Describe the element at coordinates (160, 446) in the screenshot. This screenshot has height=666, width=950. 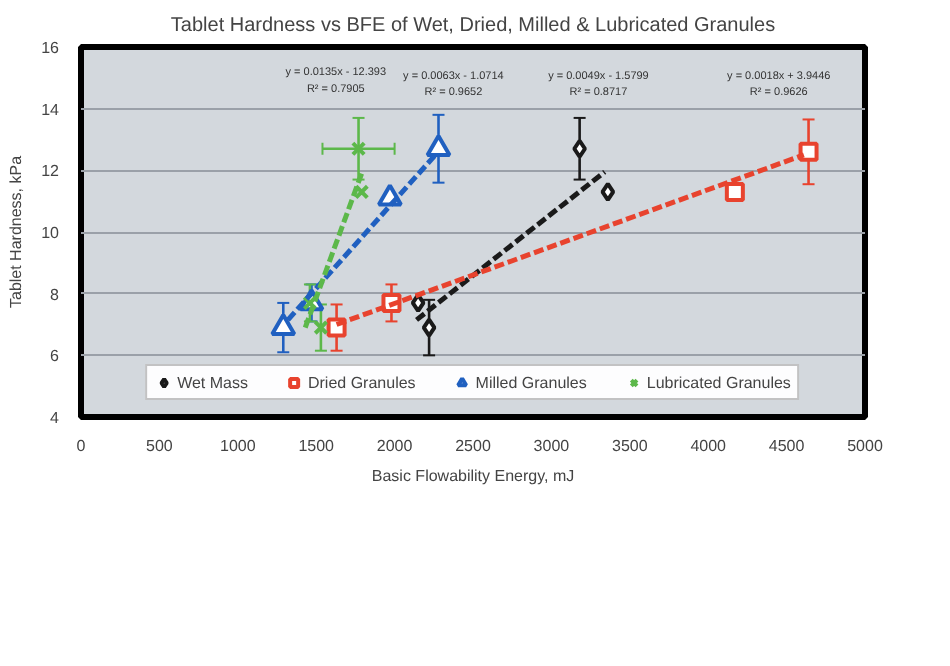
I see `x-tick-label: 500` at that location.